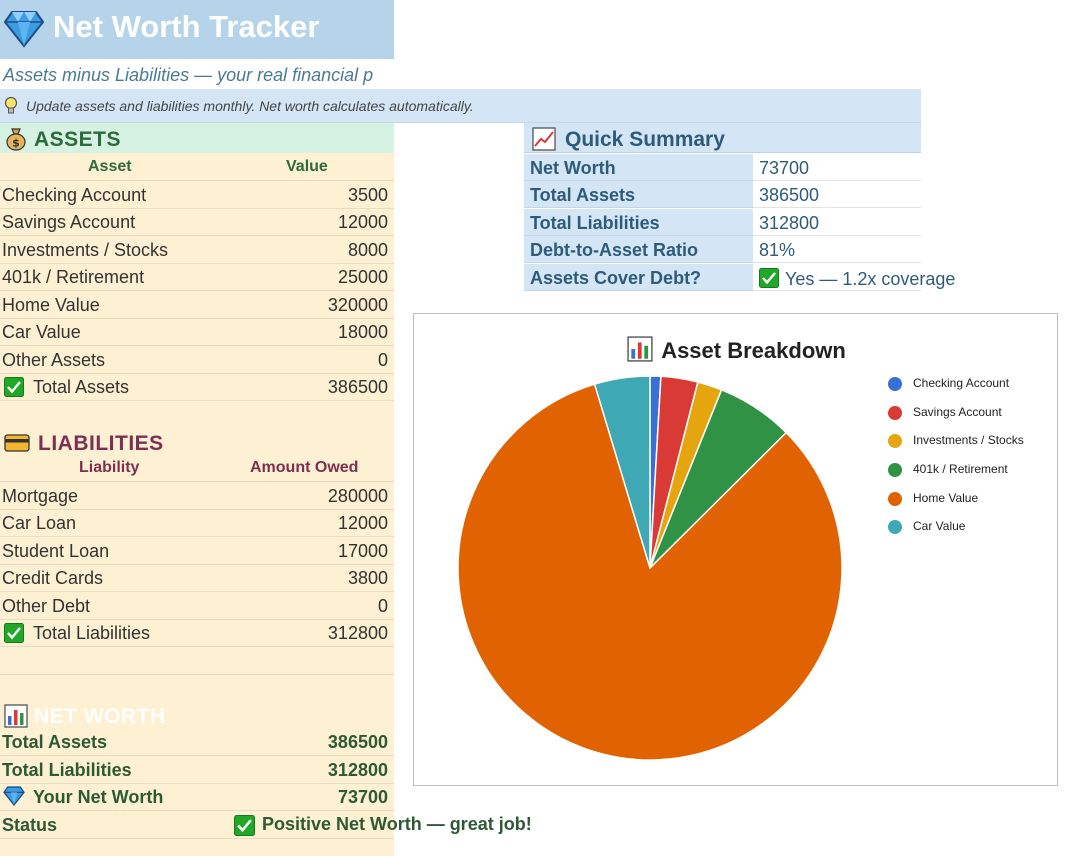 This screenshot has width=1080, height=856. Describe the element at coordinates (197, 250) in the screenshot. I see `asset-row: Investments / Stocks 8000` at that location.